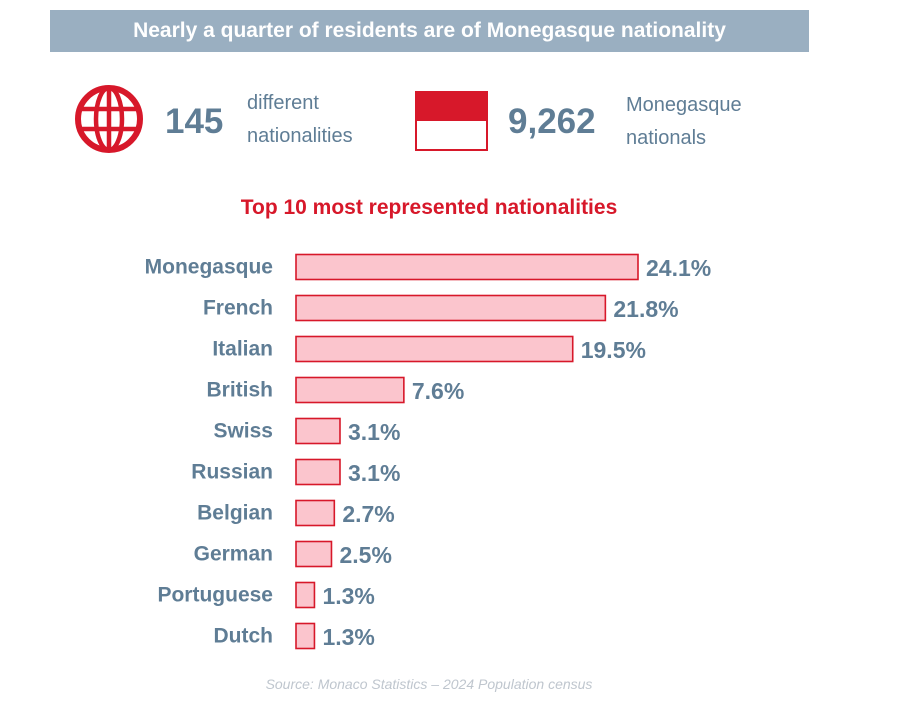 The height and width of the screenshot is (701, 900). What do you see at coordinates (194, 121) in the screenshot?
I see `nationalities-count: 145` at bounding box center [194, 121].